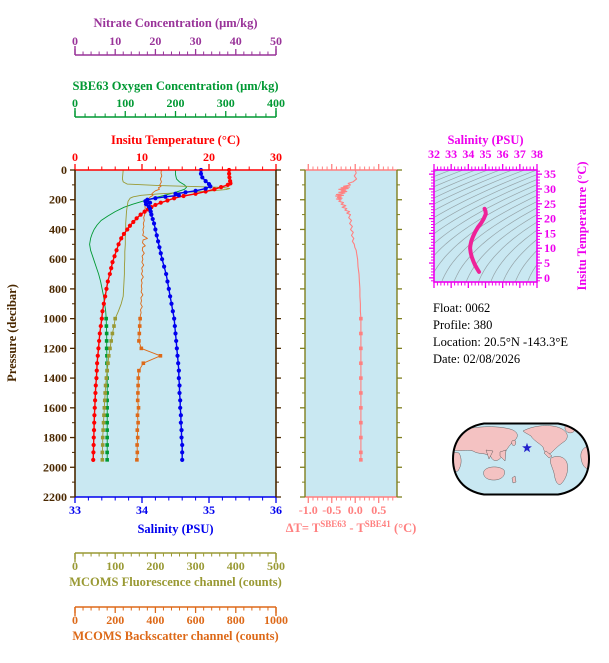  I want to click on ts-salinity-tick-label: 33, so click(451, 154).